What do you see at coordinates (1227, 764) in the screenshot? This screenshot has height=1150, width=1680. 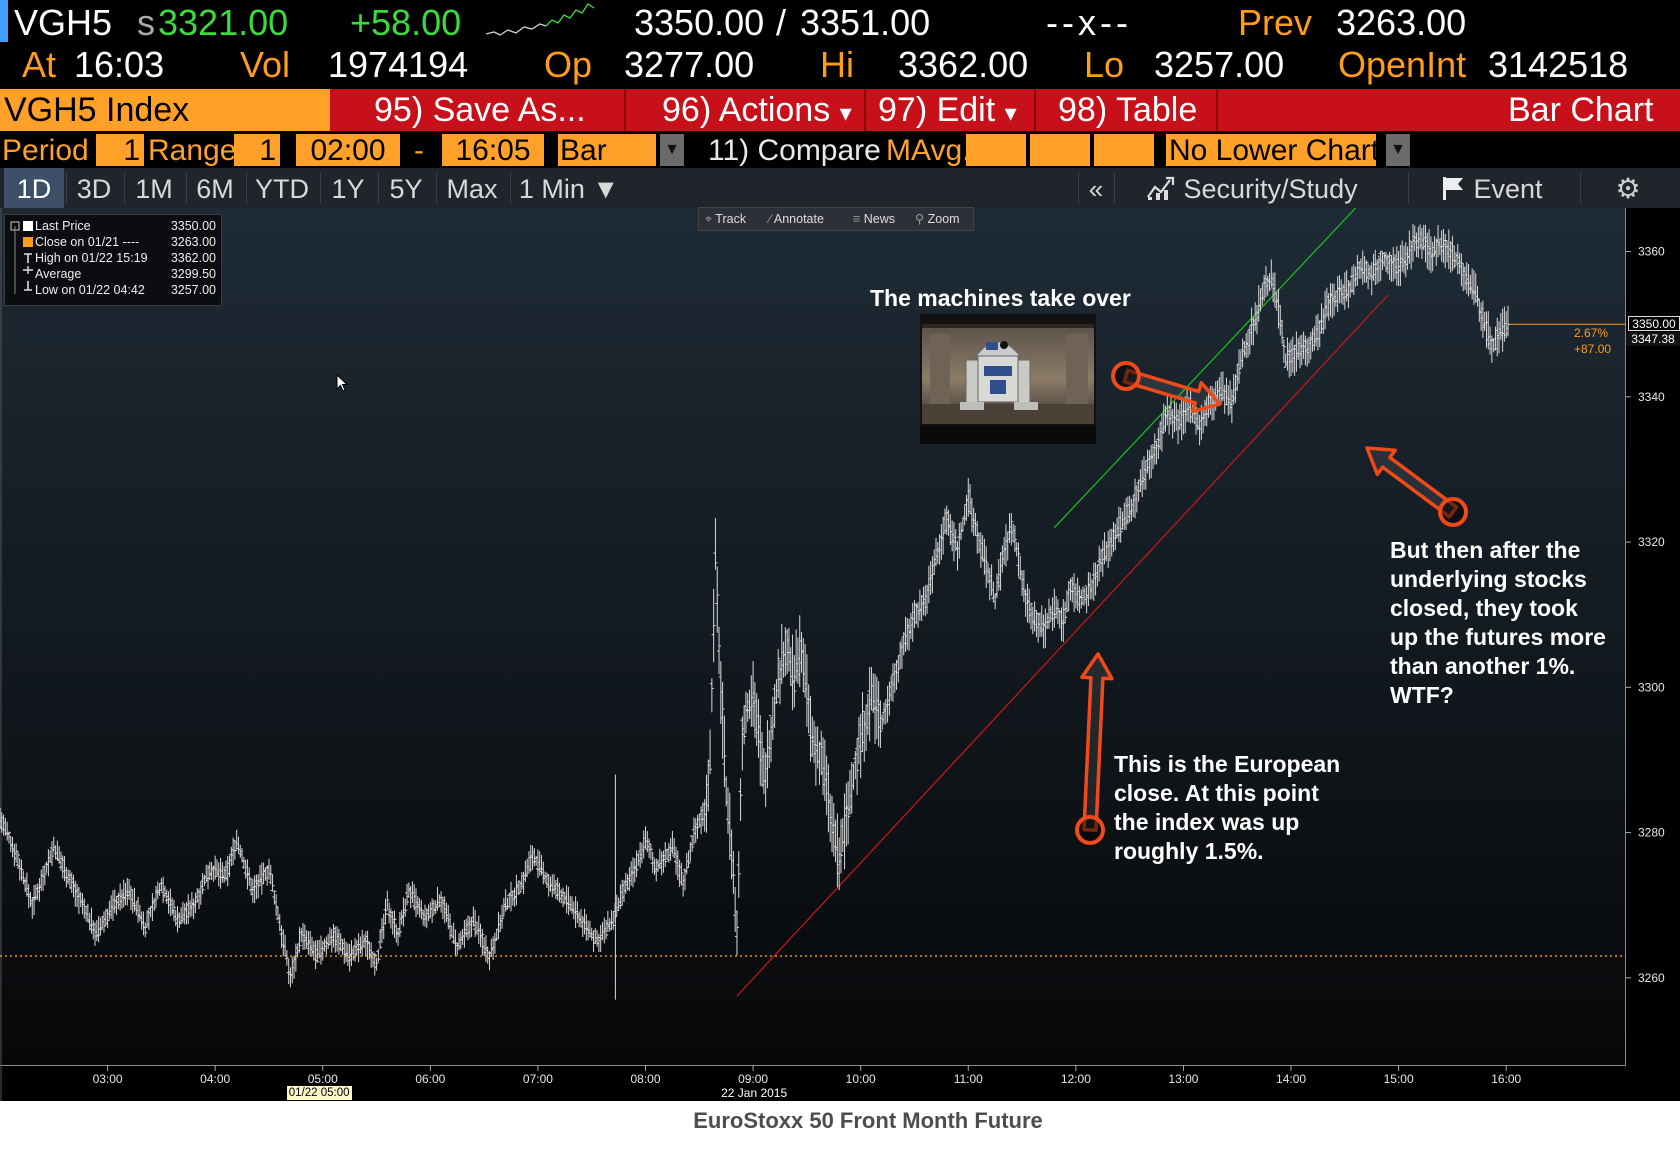 I see `annotation-line: This is the European` at bounding box center [1227, 764].